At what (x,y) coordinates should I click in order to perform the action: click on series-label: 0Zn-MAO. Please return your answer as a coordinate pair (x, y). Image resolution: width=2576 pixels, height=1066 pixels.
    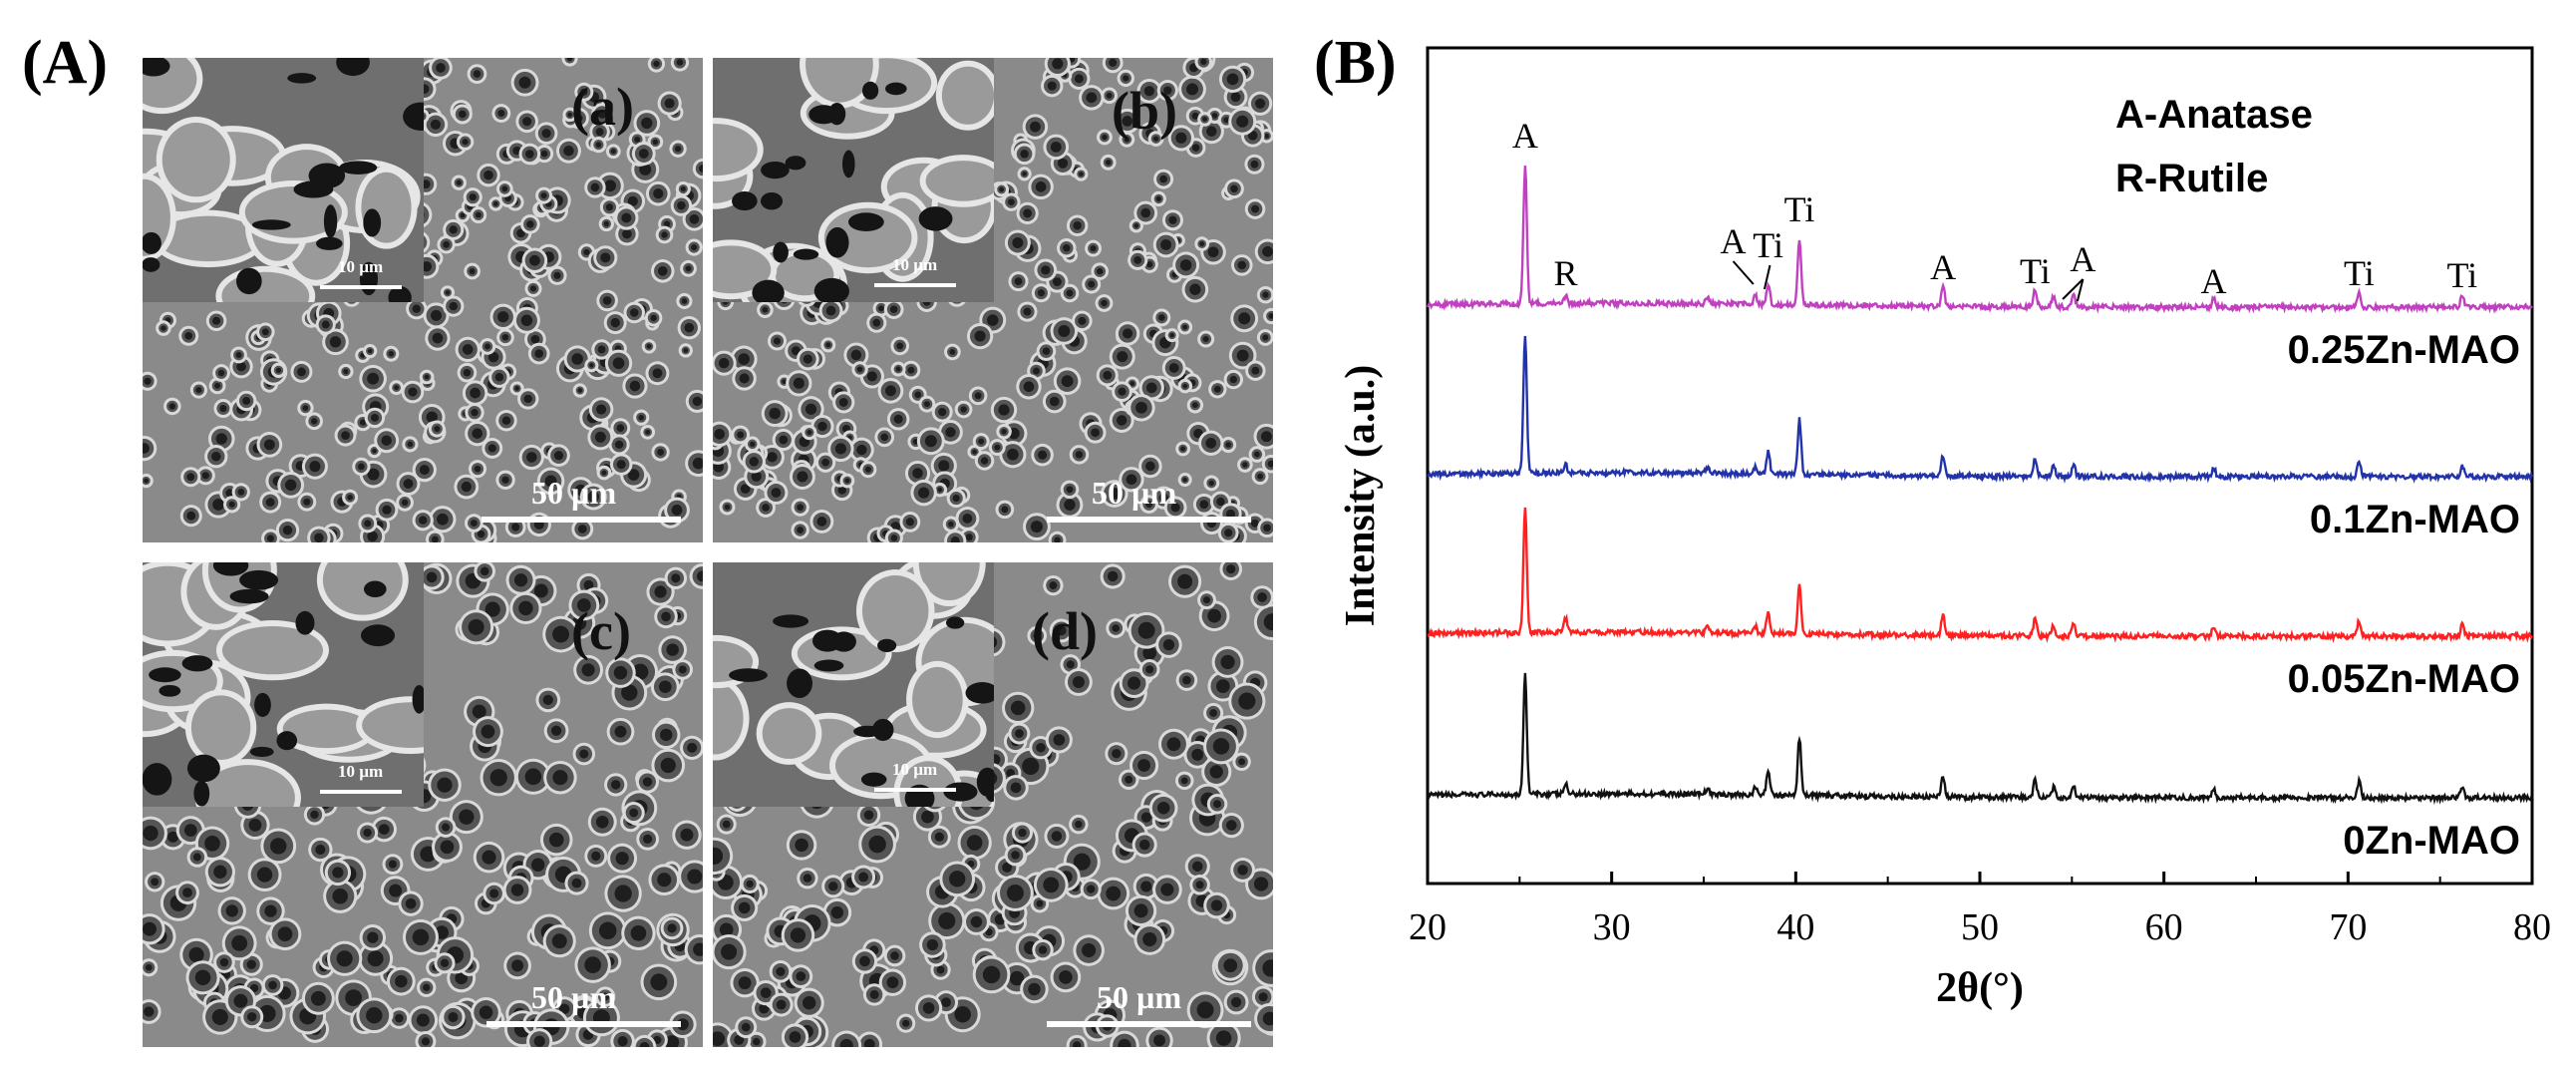
    Looking at the image, I should click on (2431, 841).